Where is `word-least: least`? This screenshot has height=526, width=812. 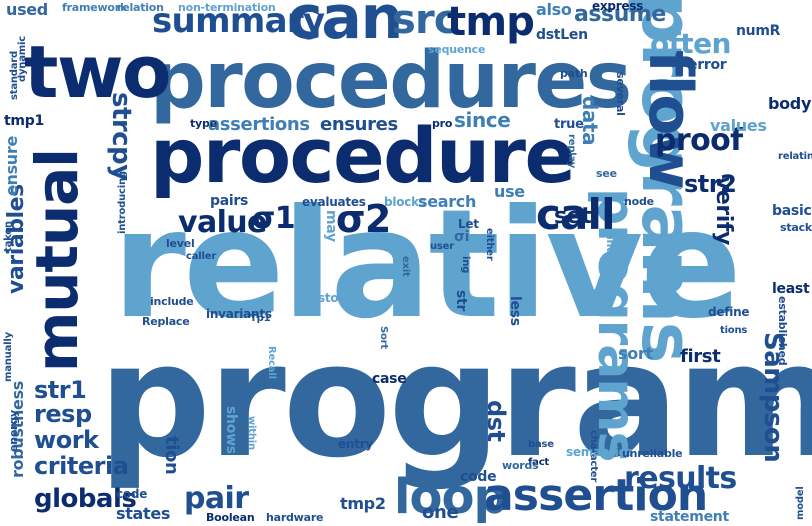
word-least: least is located at coordinates (791, 289).